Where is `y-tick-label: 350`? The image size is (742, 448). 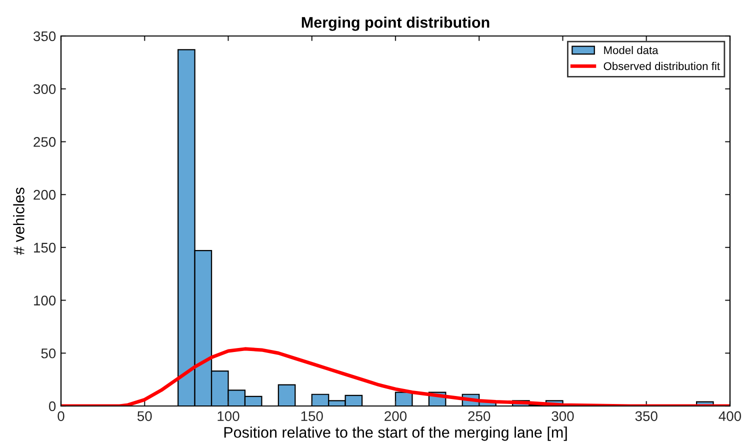
y-tick-label: 350 is located at coordinates (45, 36).